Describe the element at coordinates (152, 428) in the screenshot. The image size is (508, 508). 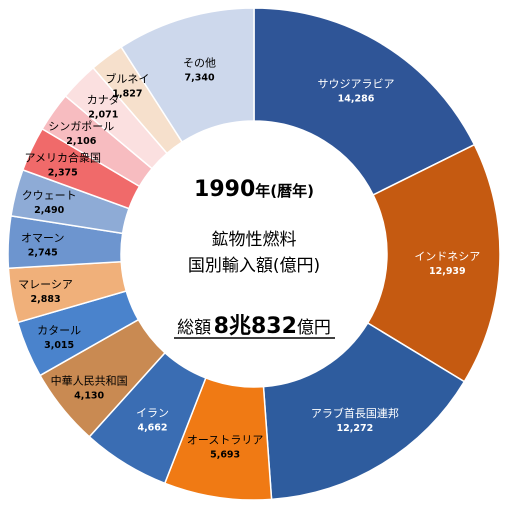
I see `slice-value-4: 4,662` at that location.